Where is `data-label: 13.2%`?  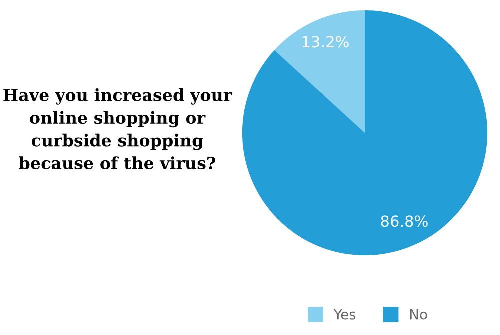 data-label: 13.2% is located at coordinates (325, 42).